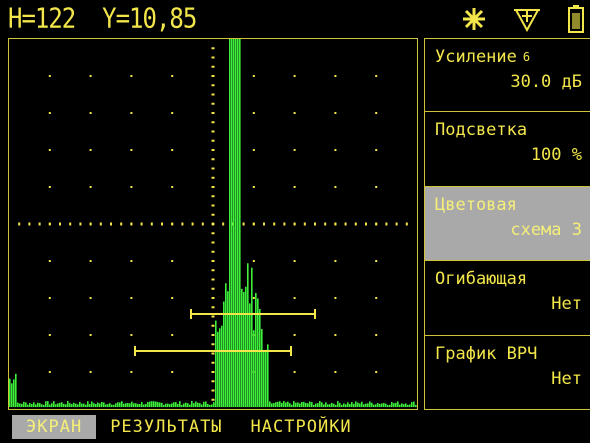  What do you see at coordinates (507, 224) in the screenshot?
I see `sidebar-item-color-scheme: Цветовая схема 3` at bounding box center [507, 224].